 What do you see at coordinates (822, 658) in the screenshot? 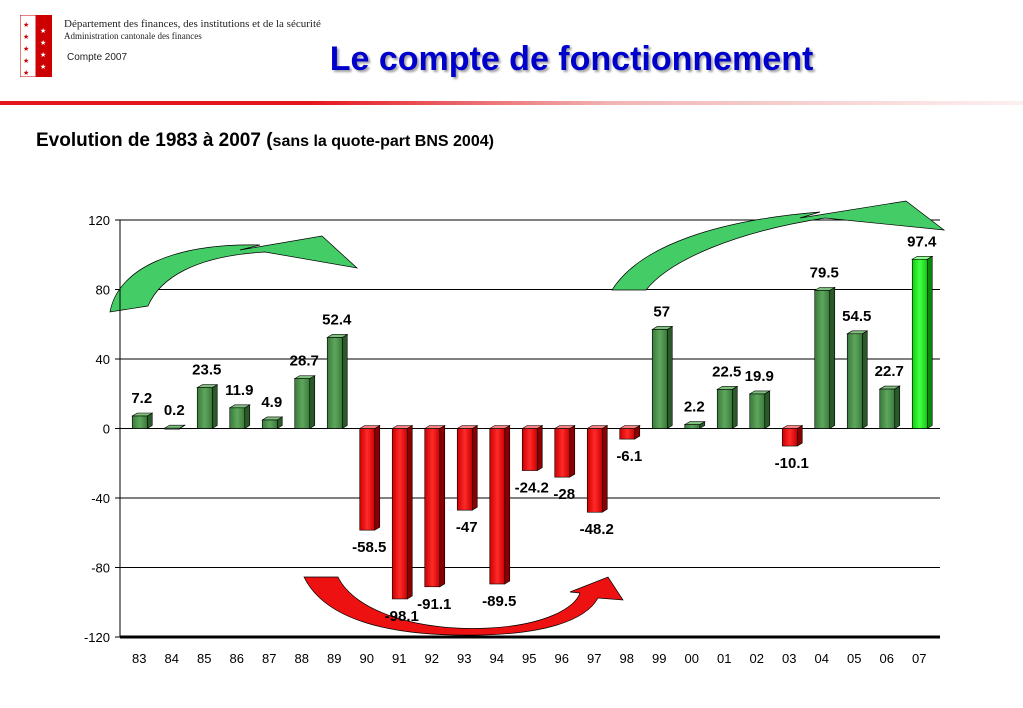
I see `x-tick-label: 04` at bounding box center [822, 658].